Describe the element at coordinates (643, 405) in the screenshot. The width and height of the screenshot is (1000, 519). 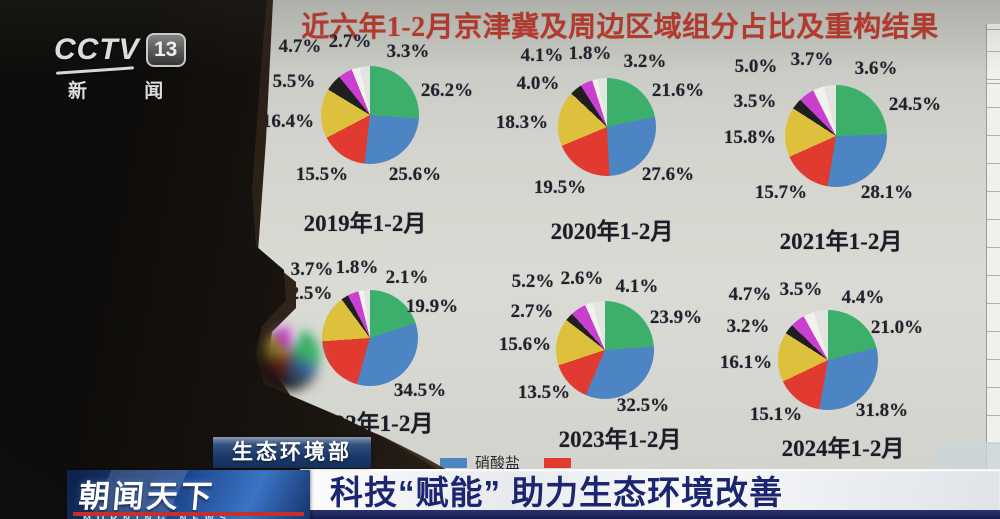
I see `pie-percent-label: 32.5%` at that location.